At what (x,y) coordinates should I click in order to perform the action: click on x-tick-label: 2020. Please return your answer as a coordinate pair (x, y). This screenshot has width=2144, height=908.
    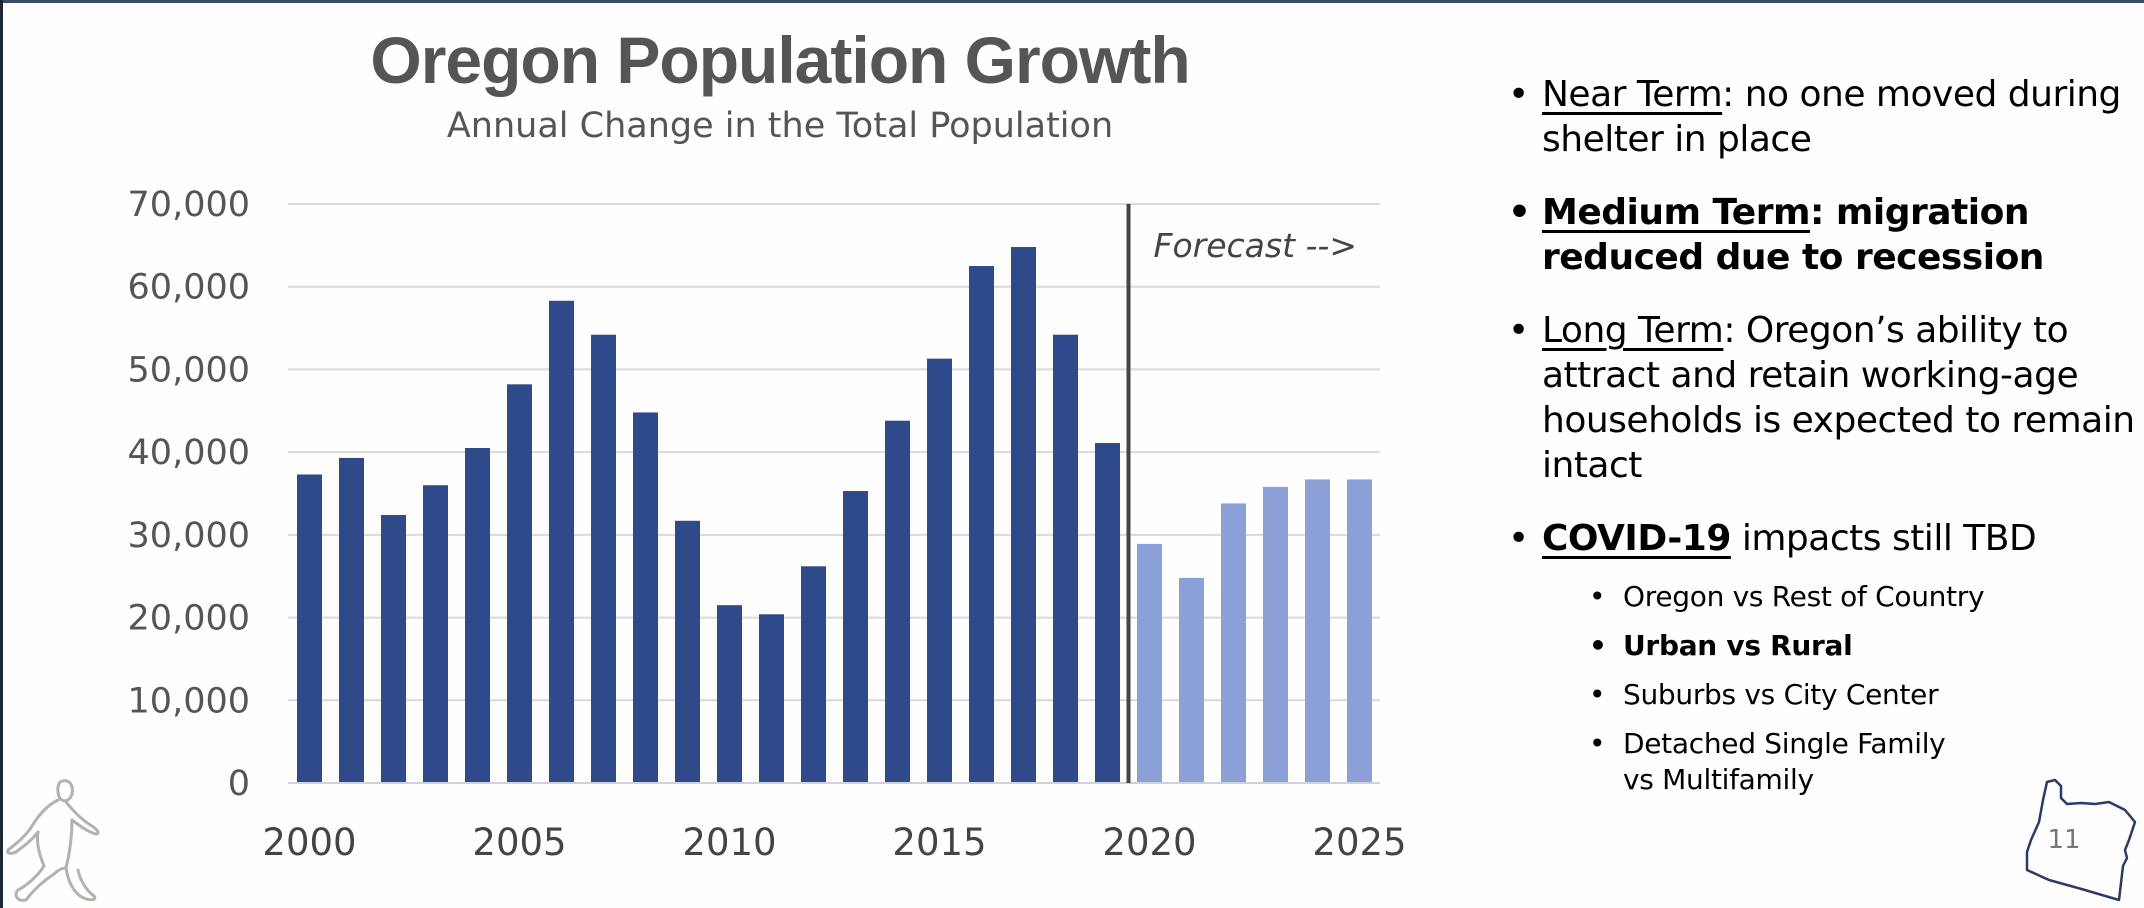
    Looking at the image, I should click on (1149, 842).